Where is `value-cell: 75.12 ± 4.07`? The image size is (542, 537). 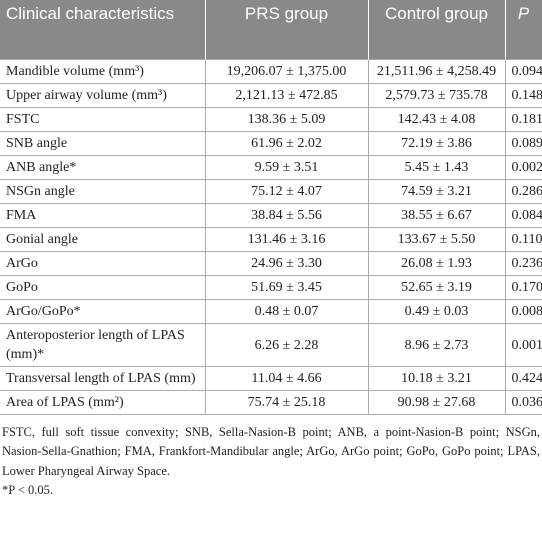 value-cell: 75.12 ± 4.07 is located at coordinates (286, 191).